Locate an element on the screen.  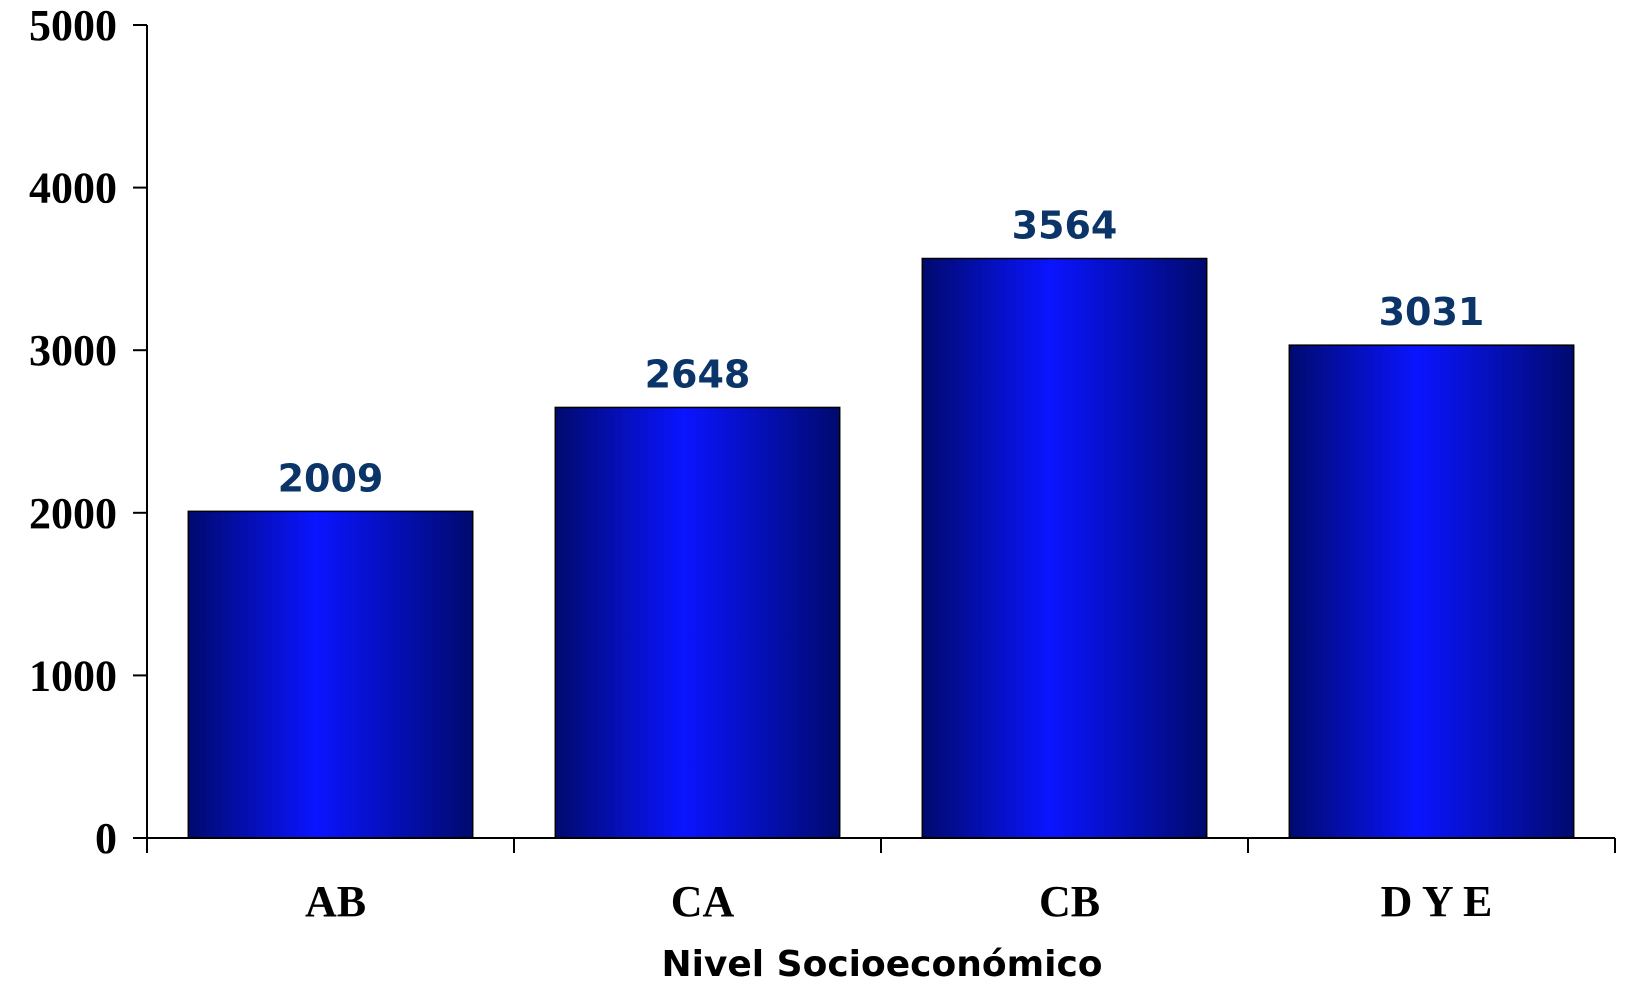
x-axis-title: Nivel Socioeconómico is located at coordinates (881, 964).